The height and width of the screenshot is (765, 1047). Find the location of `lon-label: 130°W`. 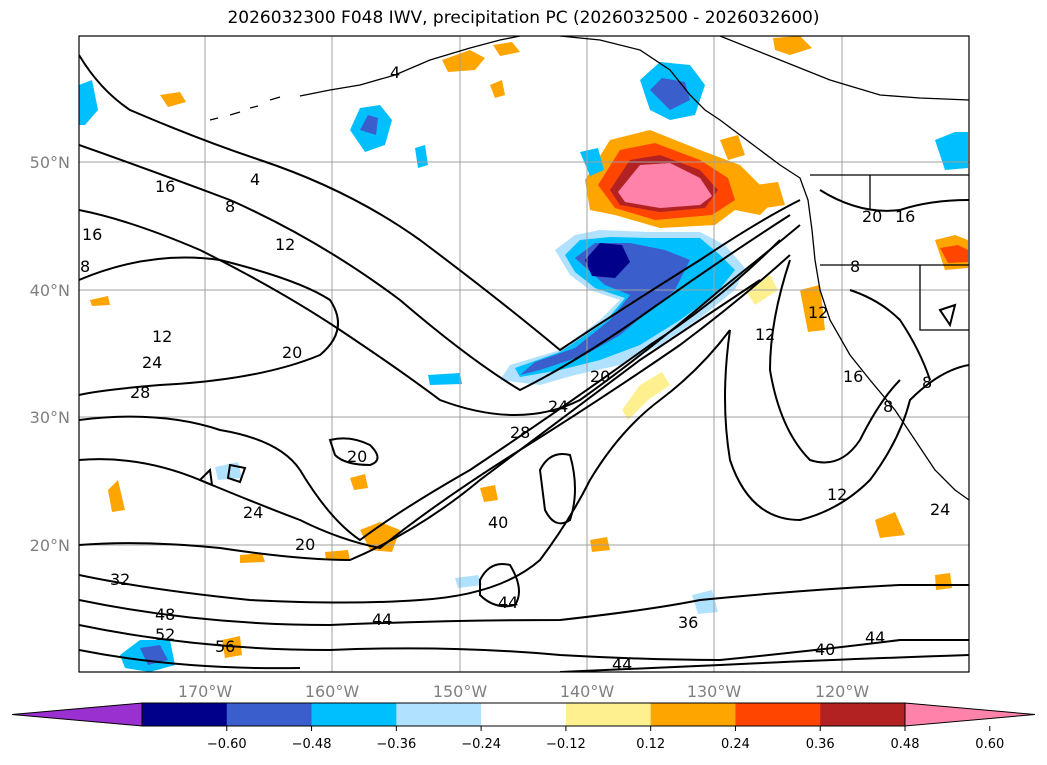

lon-label: 130°W is located at coordinates (714, 691).